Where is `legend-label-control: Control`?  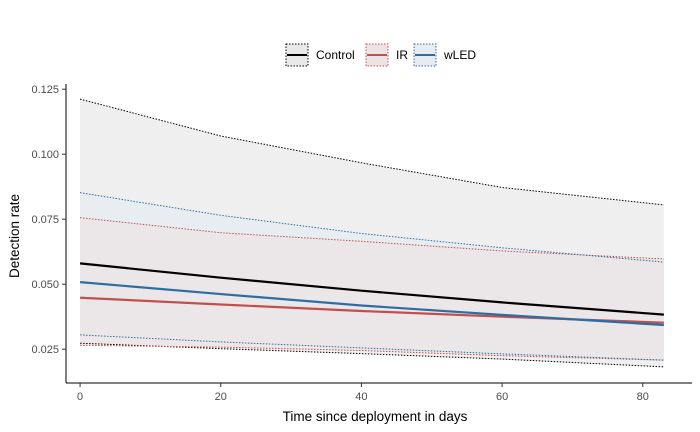
legend-label-control: Control is located at coordinates (335, 55).